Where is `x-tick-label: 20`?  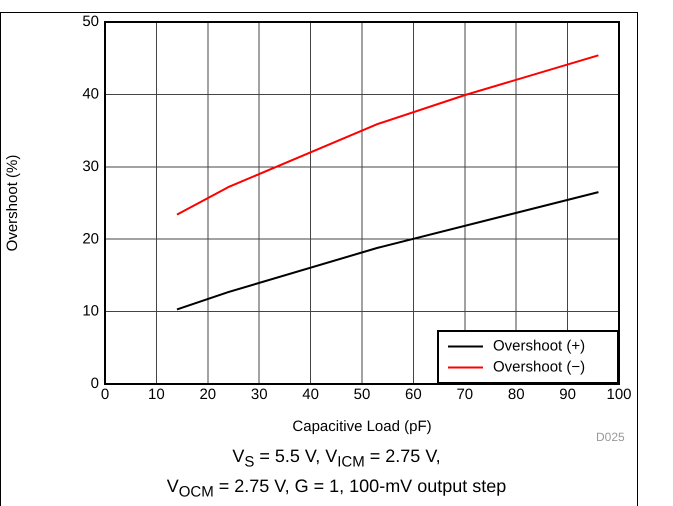 x-tick-label: 20 is located at coordinates (207, 395).